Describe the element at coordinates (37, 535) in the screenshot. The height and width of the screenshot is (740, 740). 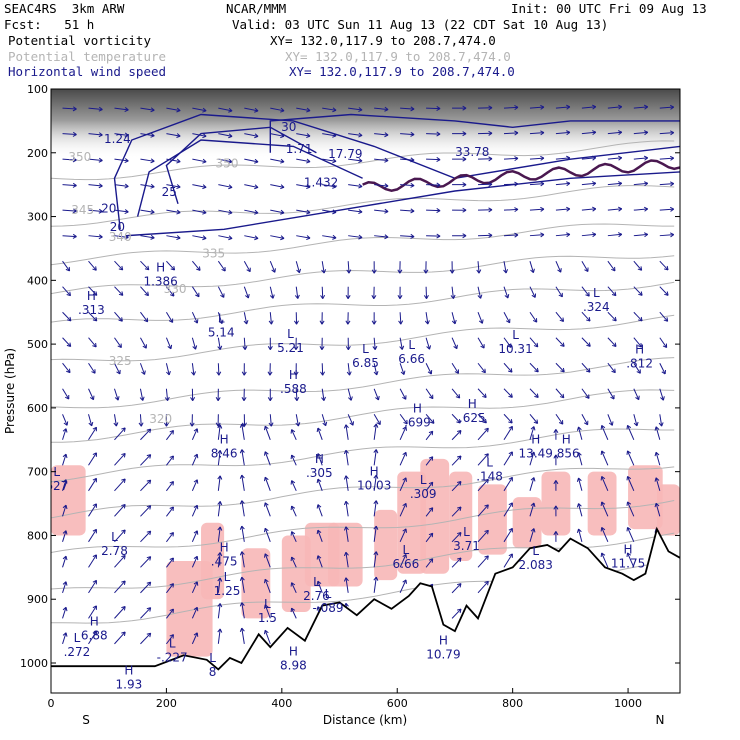
I see `y-tick-label: 800` at that location.